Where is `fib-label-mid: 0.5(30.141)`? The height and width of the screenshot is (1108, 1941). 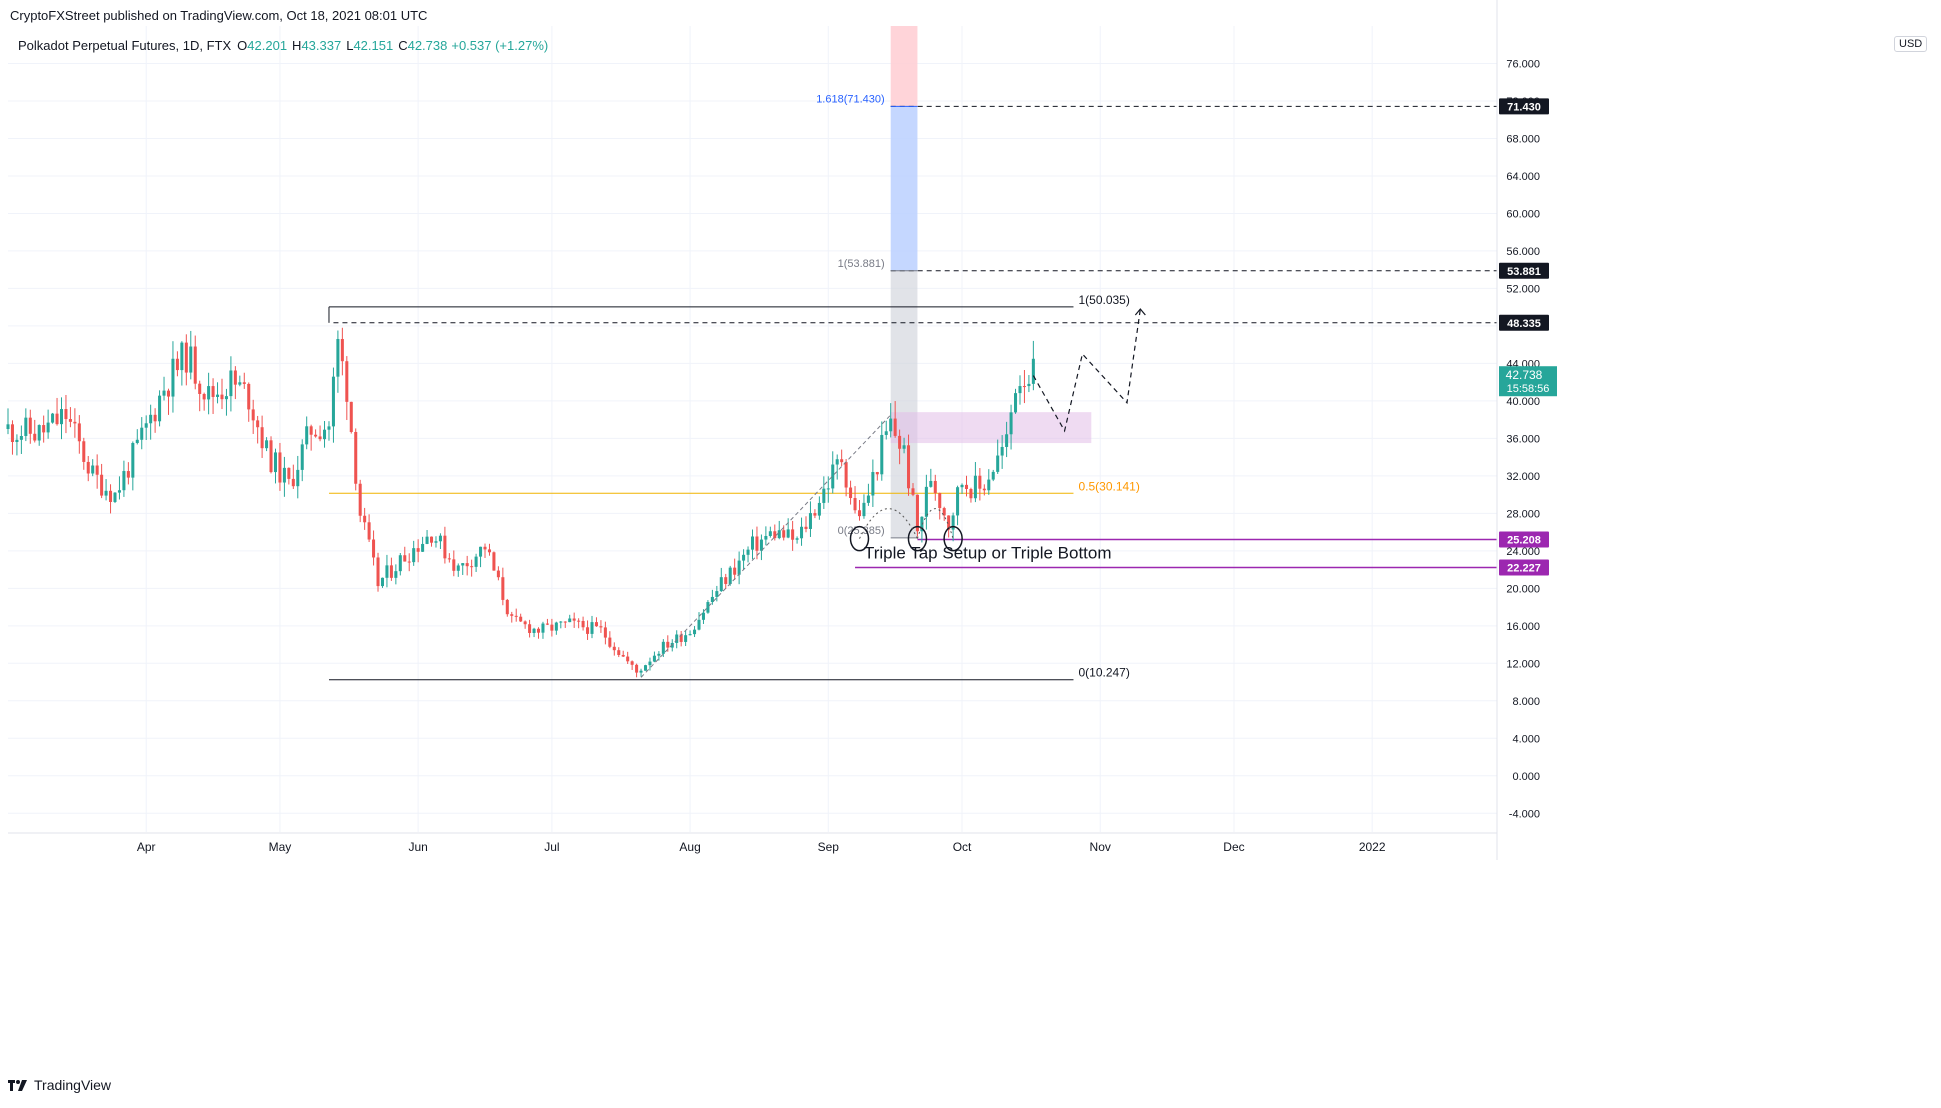
fib-label-mid: 0.5(30.141) is located at coordinates (1108, 486).